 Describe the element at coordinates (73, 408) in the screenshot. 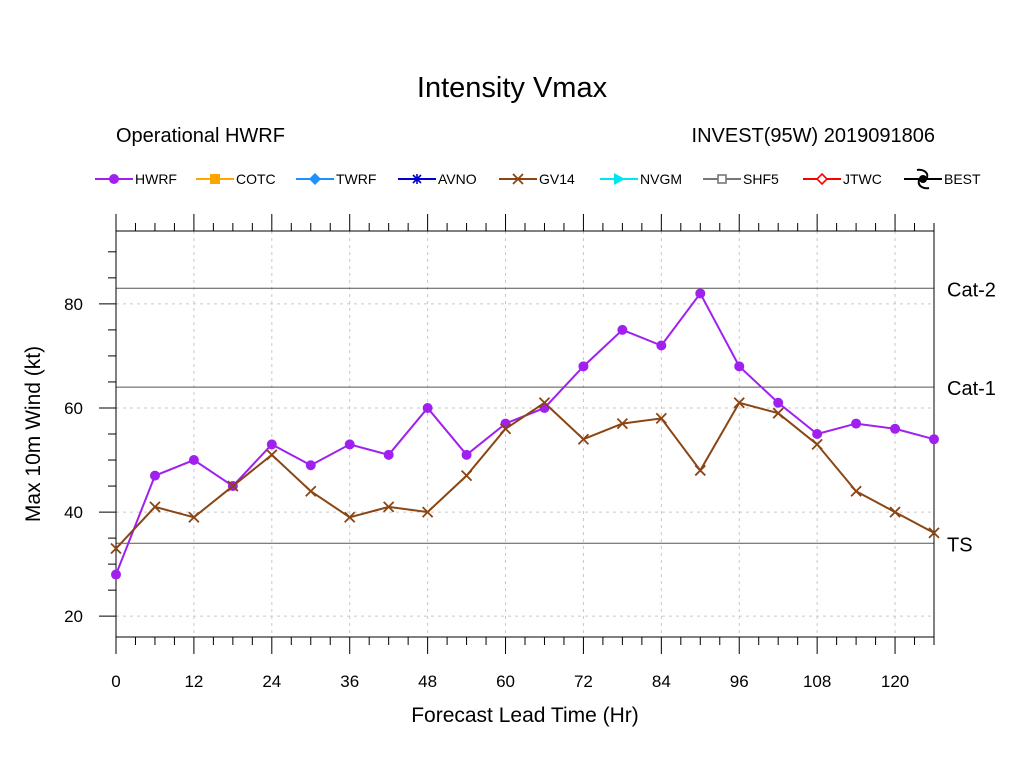

I see `y-tick-label: 60` at that location.